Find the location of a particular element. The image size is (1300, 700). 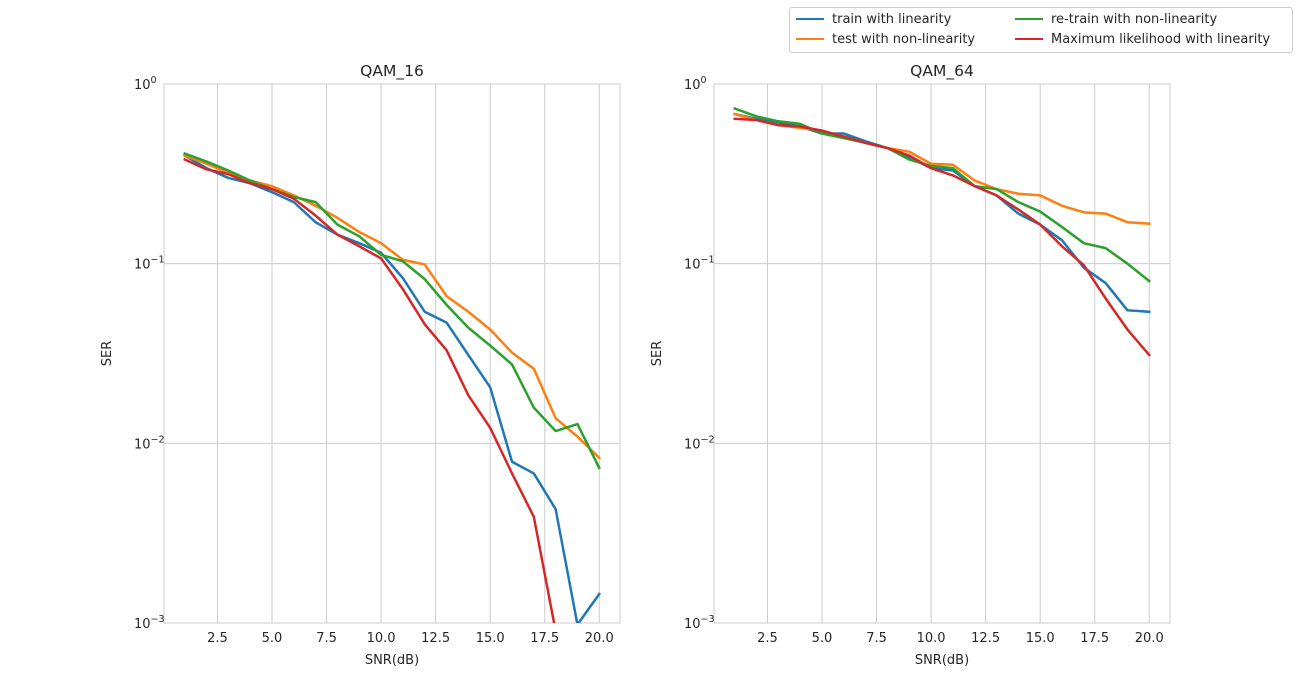

legend-item-ml-linearity: Maximum likelihood with linearity is located at coordinates (1142, 40).